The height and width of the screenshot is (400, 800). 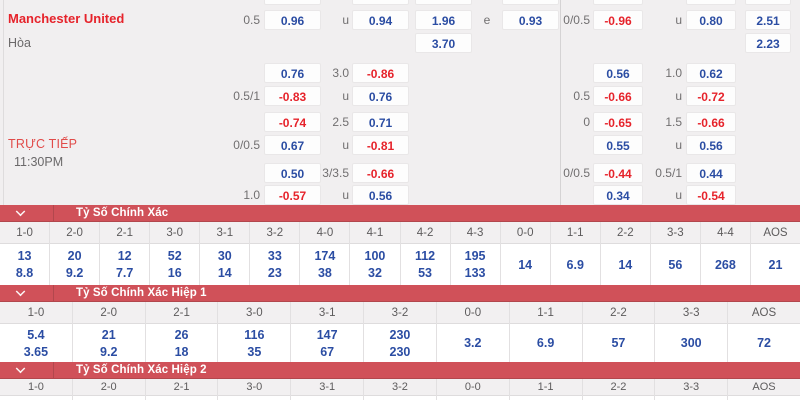 What do you see at coordinates (174, 256) in the screenshot?
I see `odds-value: 52` at bounding box center [174, 256].